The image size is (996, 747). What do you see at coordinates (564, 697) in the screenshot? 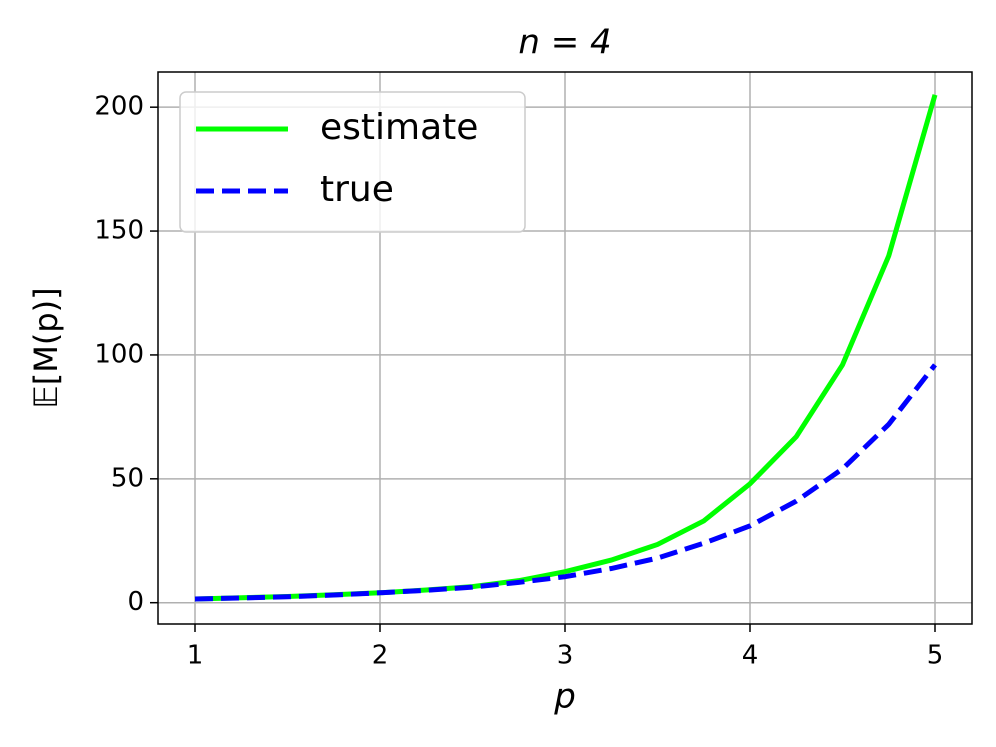
I see `x-axis-label: p` at bounding box center [564, 697].